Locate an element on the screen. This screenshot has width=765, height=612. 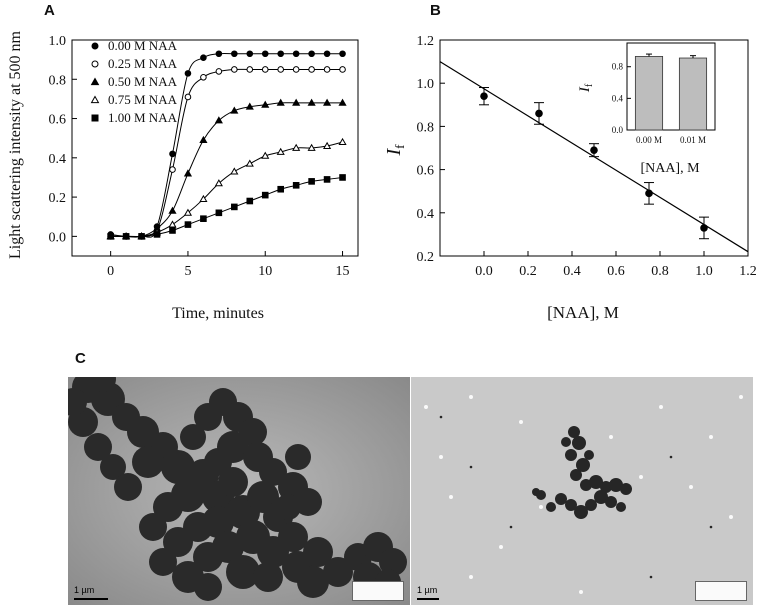
info-box-left is located at coordinates (378, 591).